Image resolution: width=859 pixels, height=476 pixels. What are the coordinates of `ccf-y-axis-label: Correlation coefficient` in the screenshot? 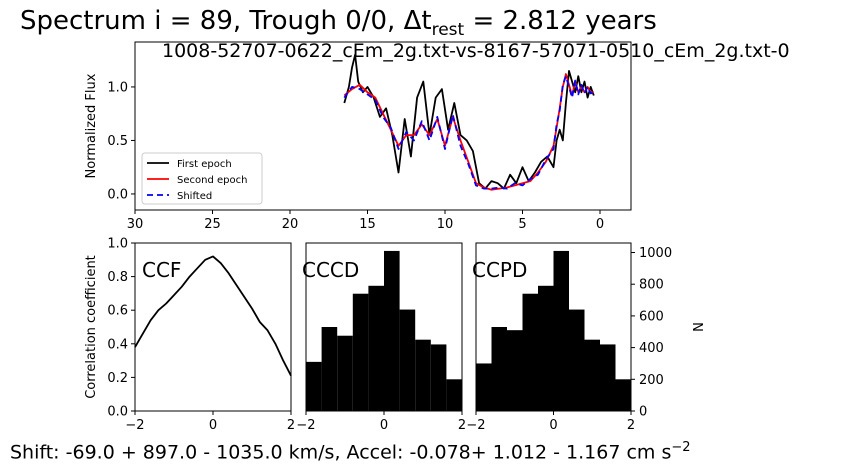 It's located at (91, 327).